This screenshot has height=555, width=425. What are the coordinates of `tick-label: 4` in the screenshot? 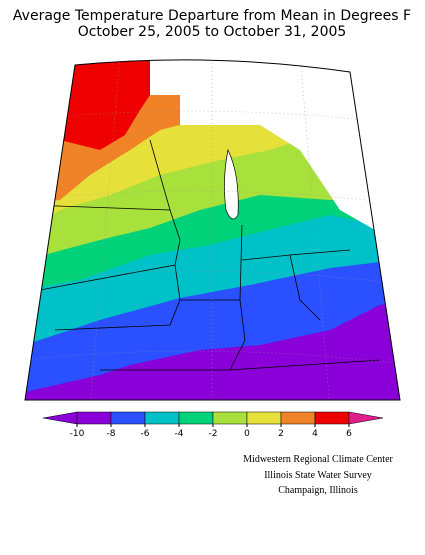 It's located at (315, 434).